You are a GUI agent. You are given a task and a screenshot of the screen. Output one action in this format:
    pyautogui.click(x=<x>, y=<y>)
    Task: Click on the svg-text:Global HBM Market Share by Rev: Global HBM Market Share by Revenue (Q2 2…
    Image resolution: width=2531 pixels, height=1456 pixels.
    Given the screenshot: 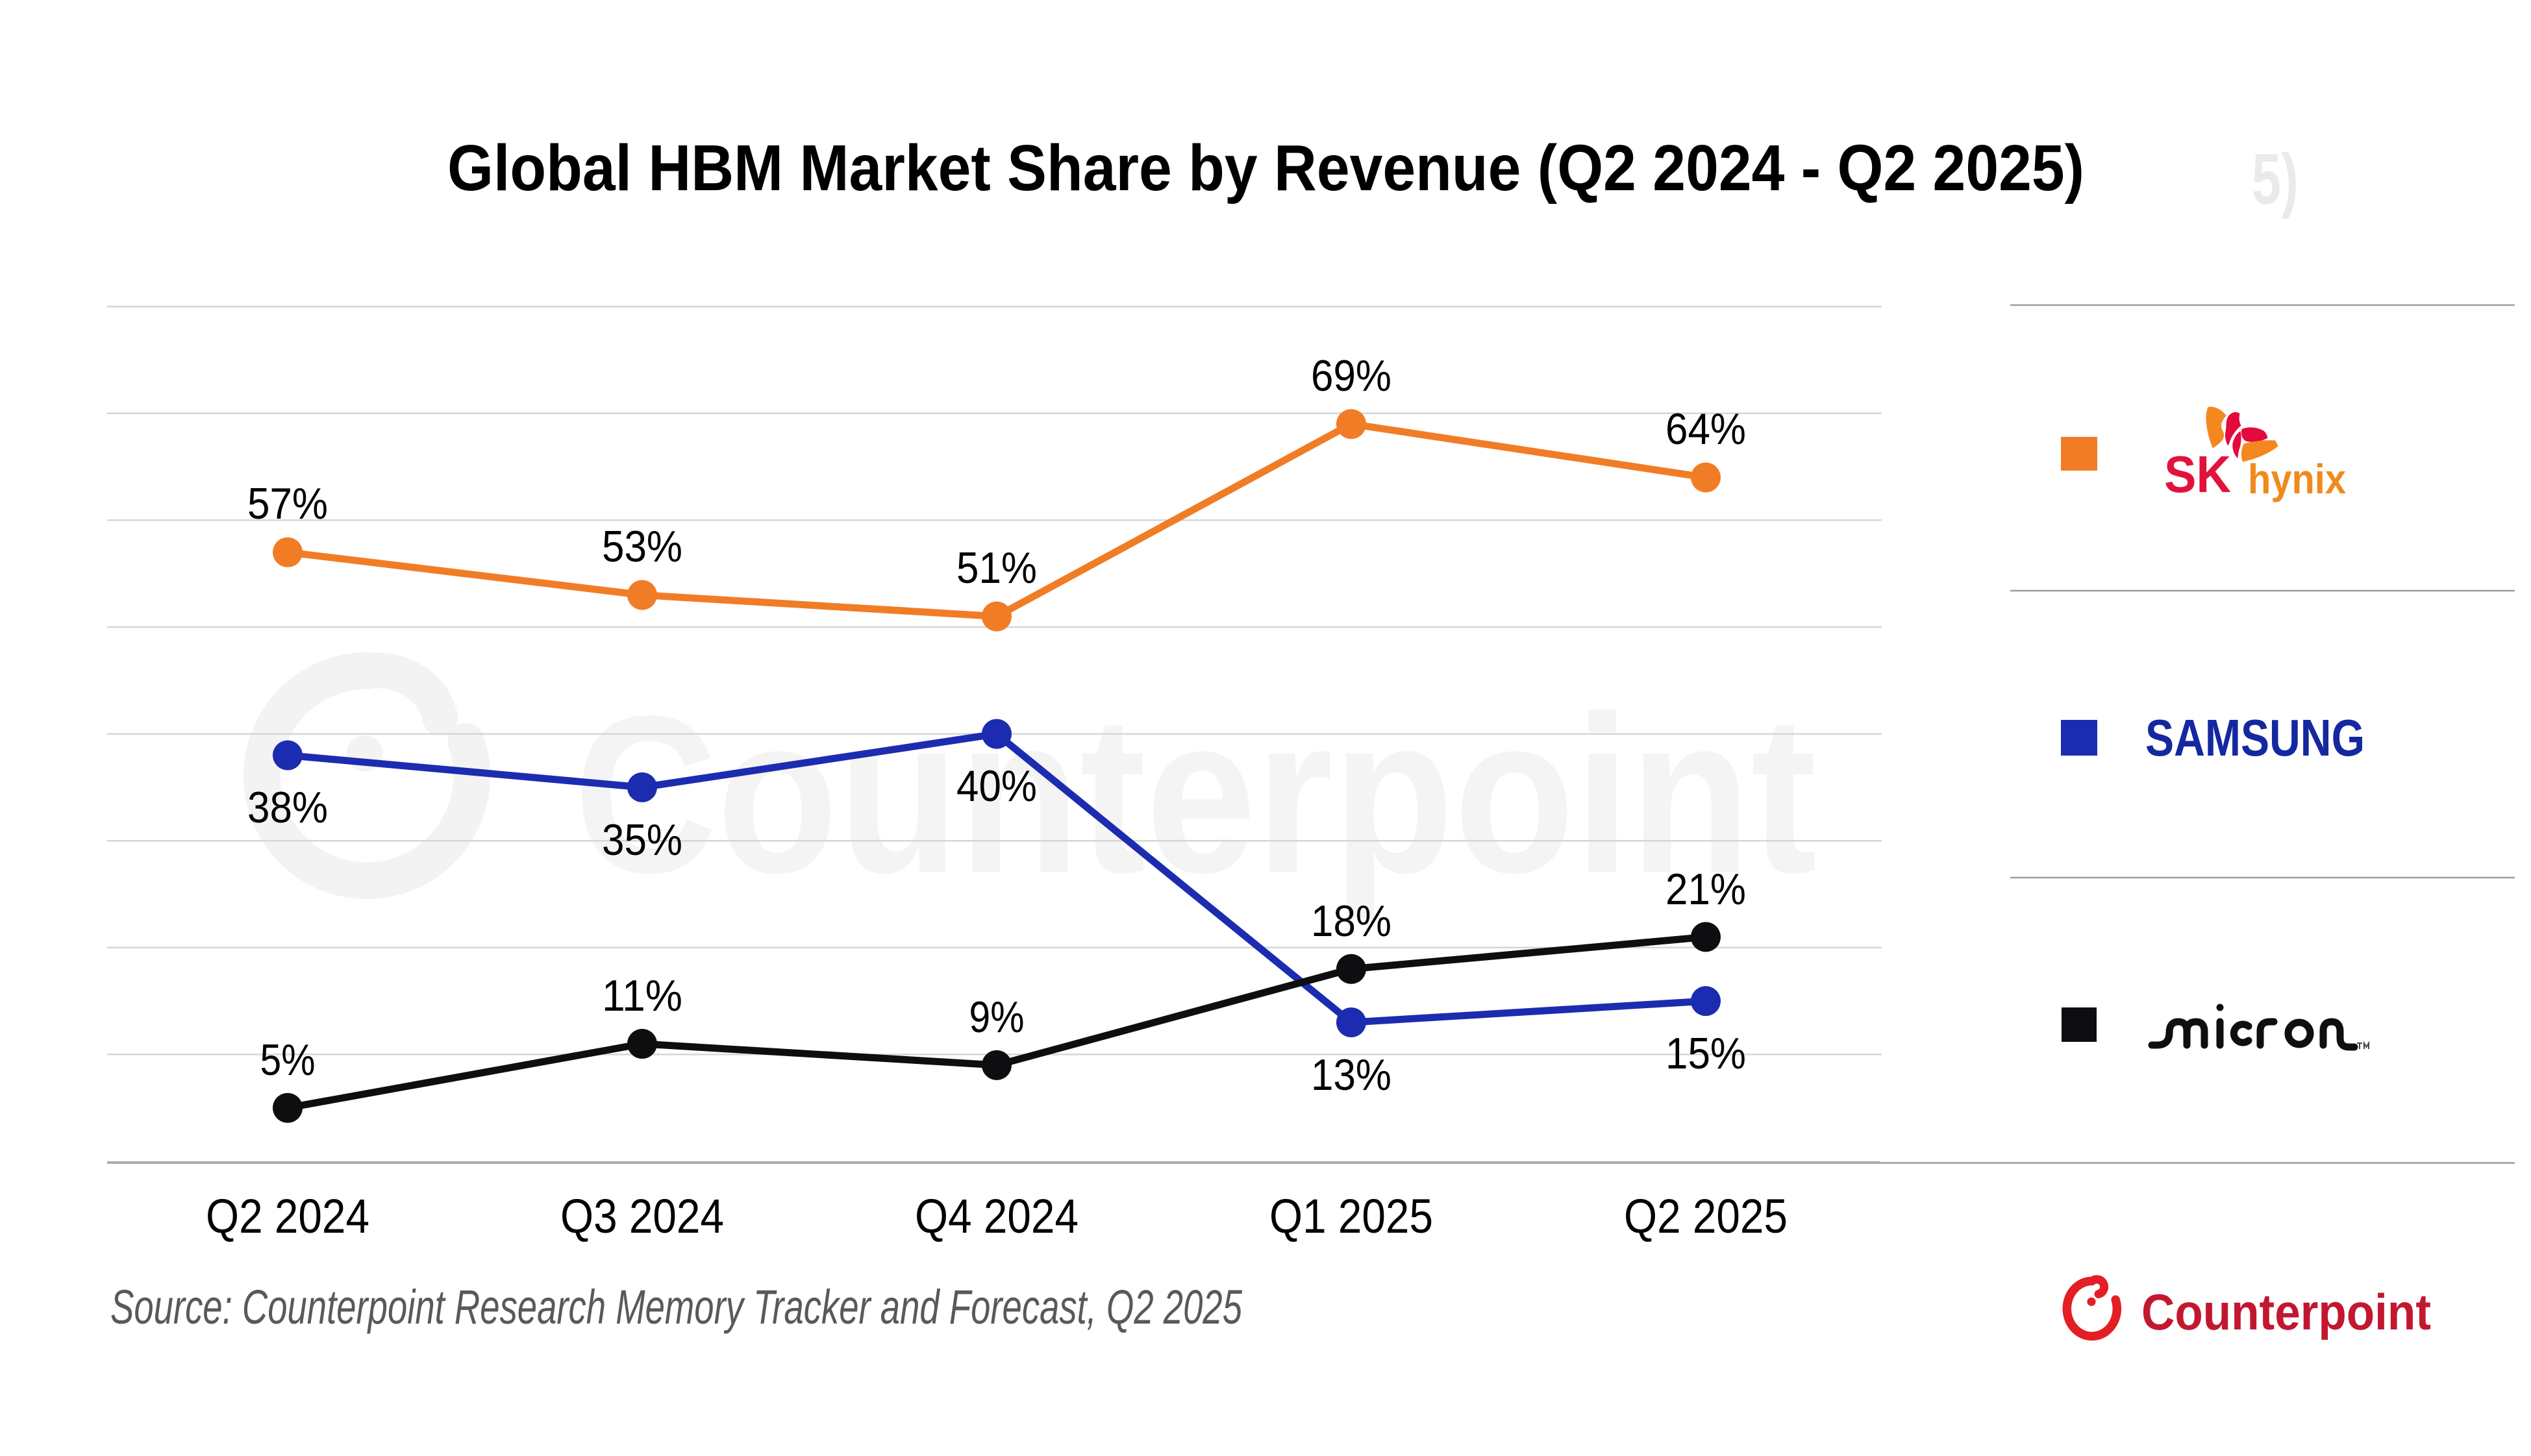 What is the action you would take?
    pyautogui.click(x=1265, y=168)
    